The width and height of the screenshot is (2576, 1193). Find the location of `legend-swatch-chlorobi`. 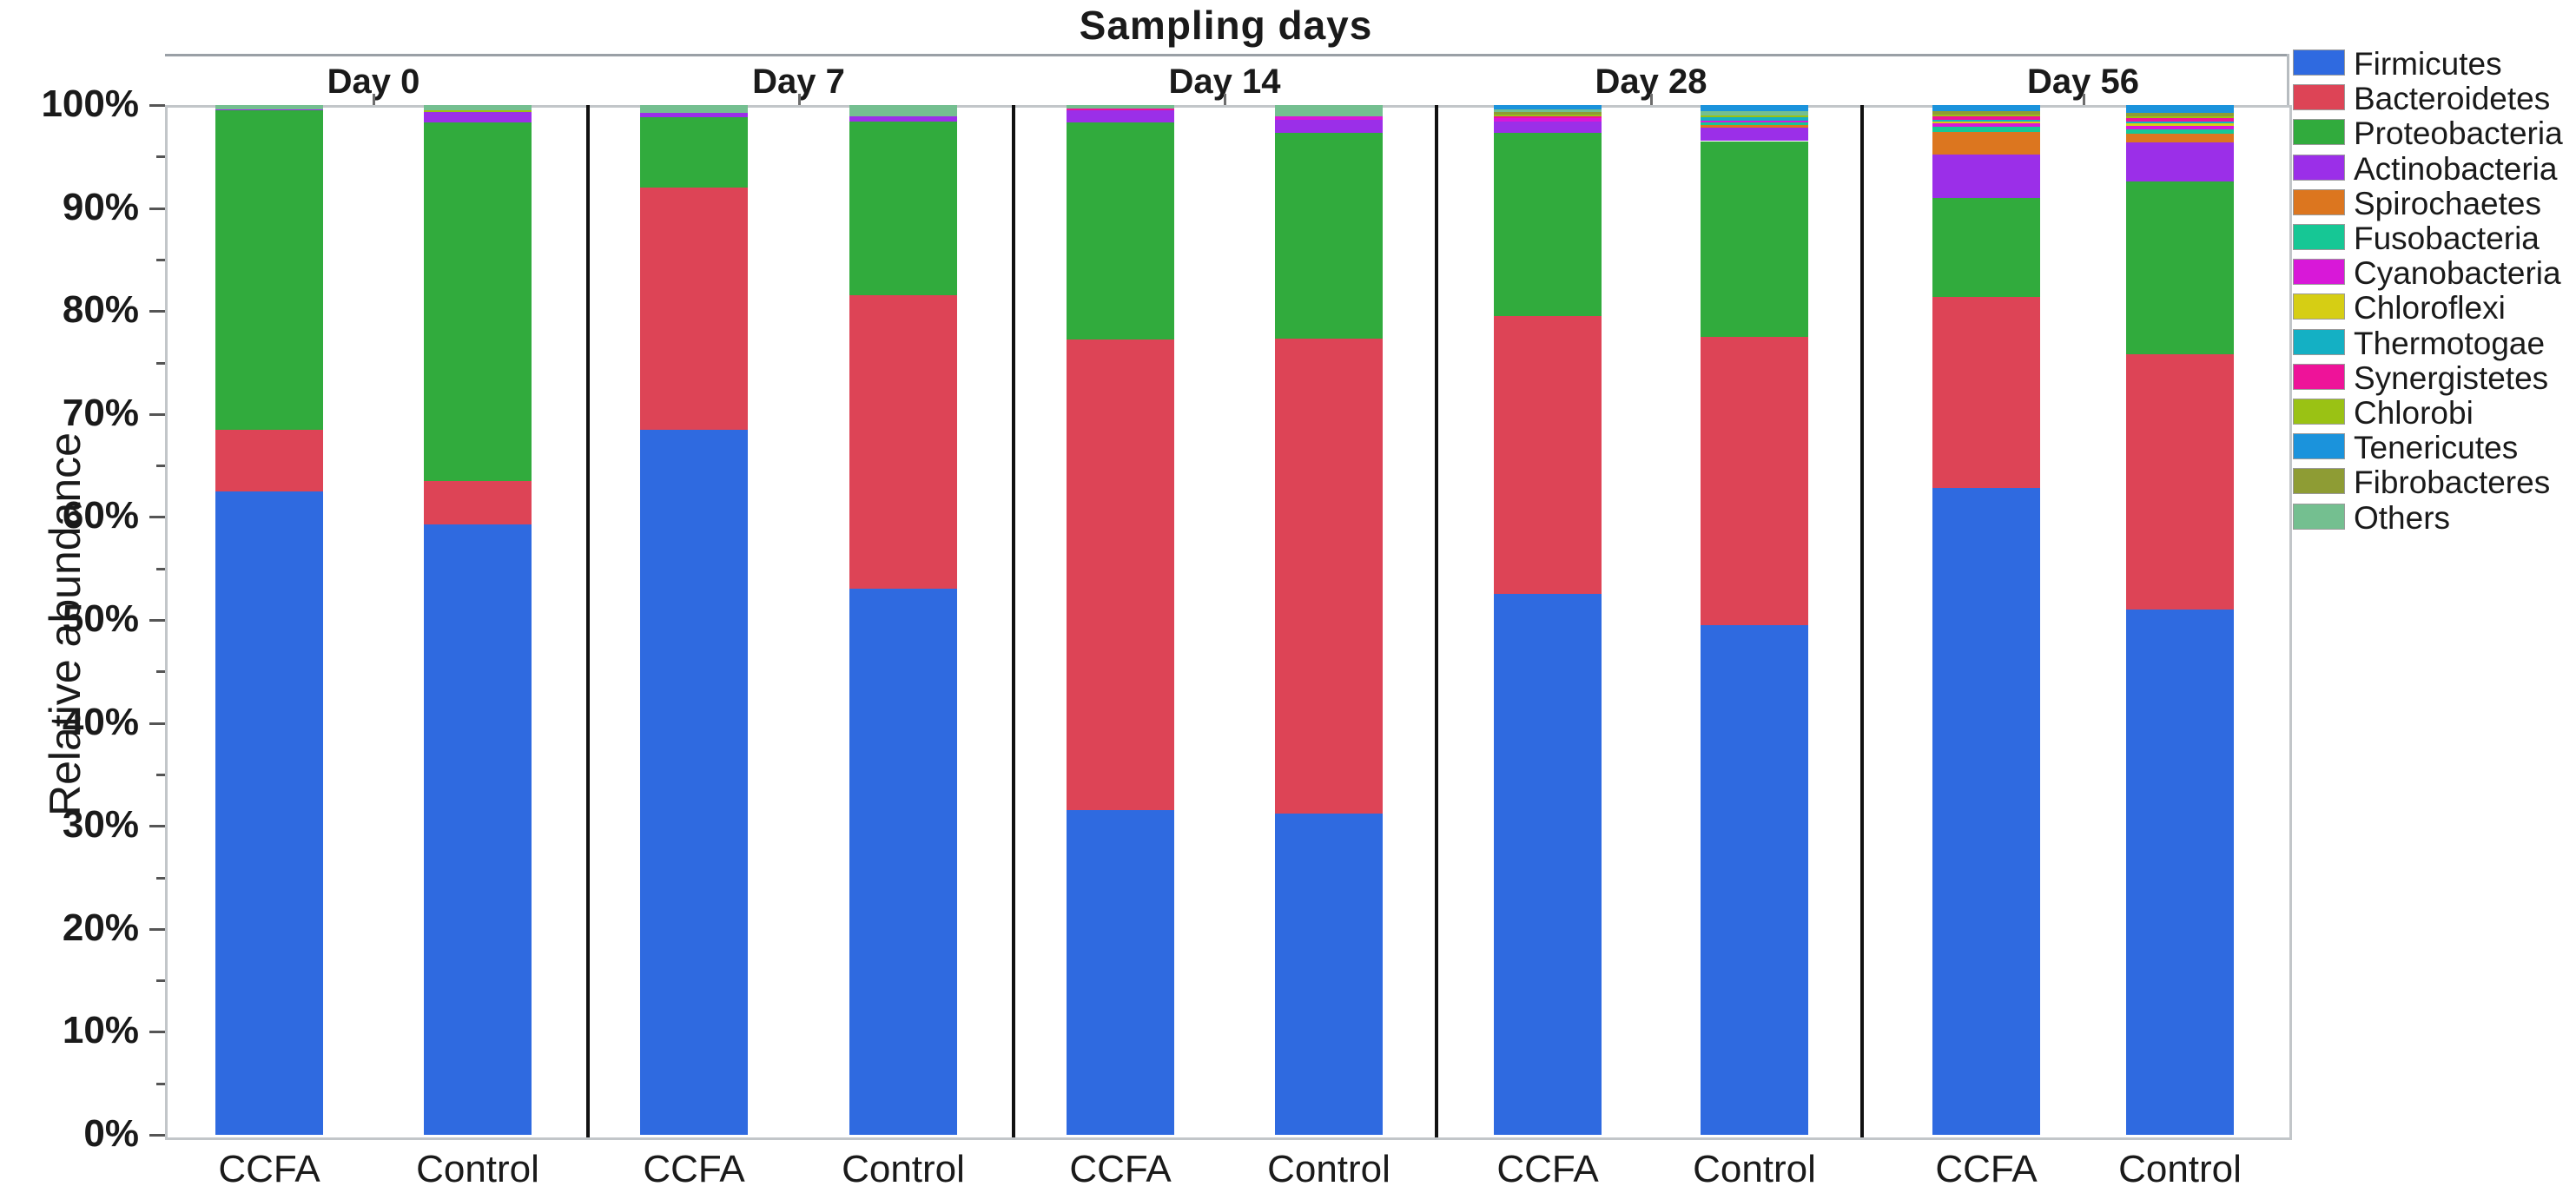

legend-swatch-chlorobi is located at coordinates (2319, 412).